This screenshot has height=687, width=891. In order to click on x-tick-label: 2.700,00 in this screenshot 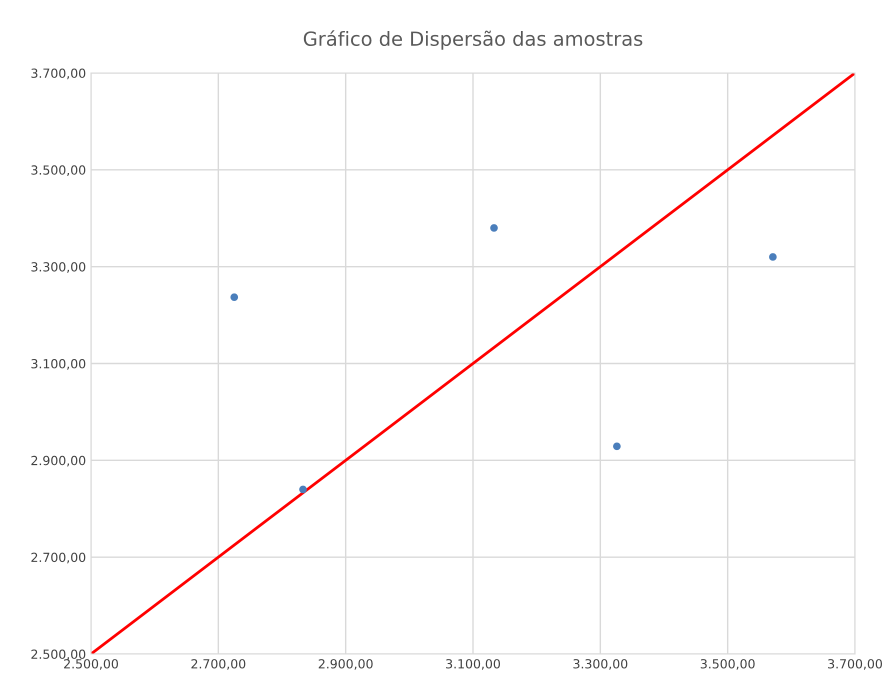, I will do `click(218, 664)`.